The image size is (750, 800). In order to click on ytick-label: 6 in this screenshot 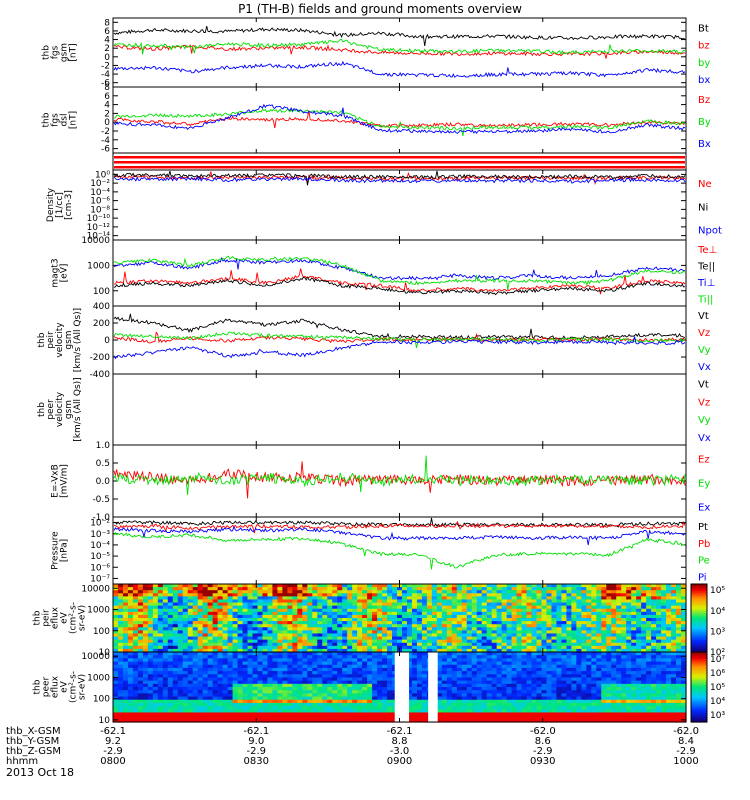, I will do `click(107, 32)`.